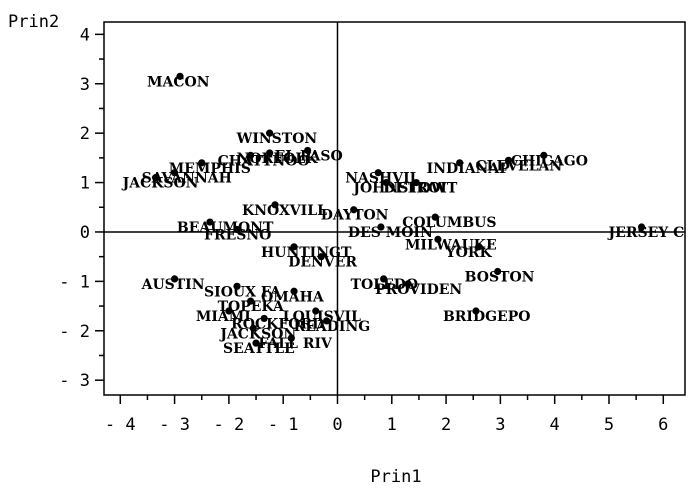 The height and width of the screenshot is (495, 693). Describe the element at coordinates (609, 425) in the screenshot. I see `x-tick-label: 5` at that location.